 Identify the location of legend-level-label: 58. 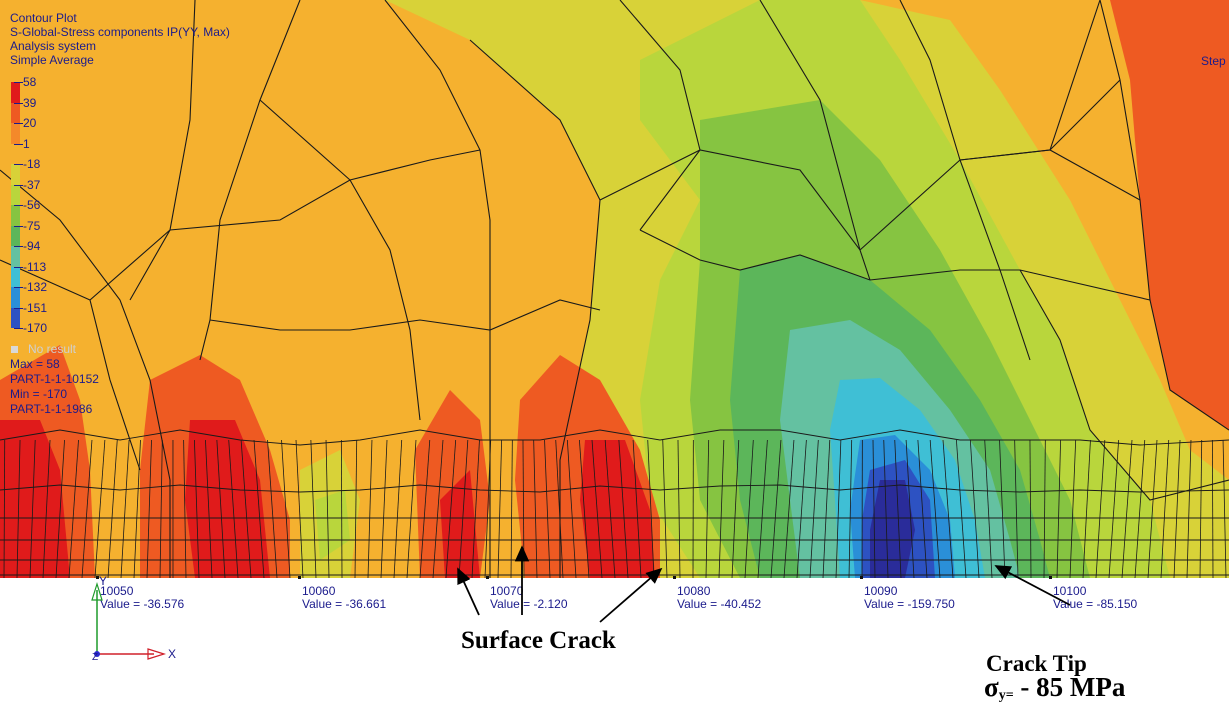
(30, 82).